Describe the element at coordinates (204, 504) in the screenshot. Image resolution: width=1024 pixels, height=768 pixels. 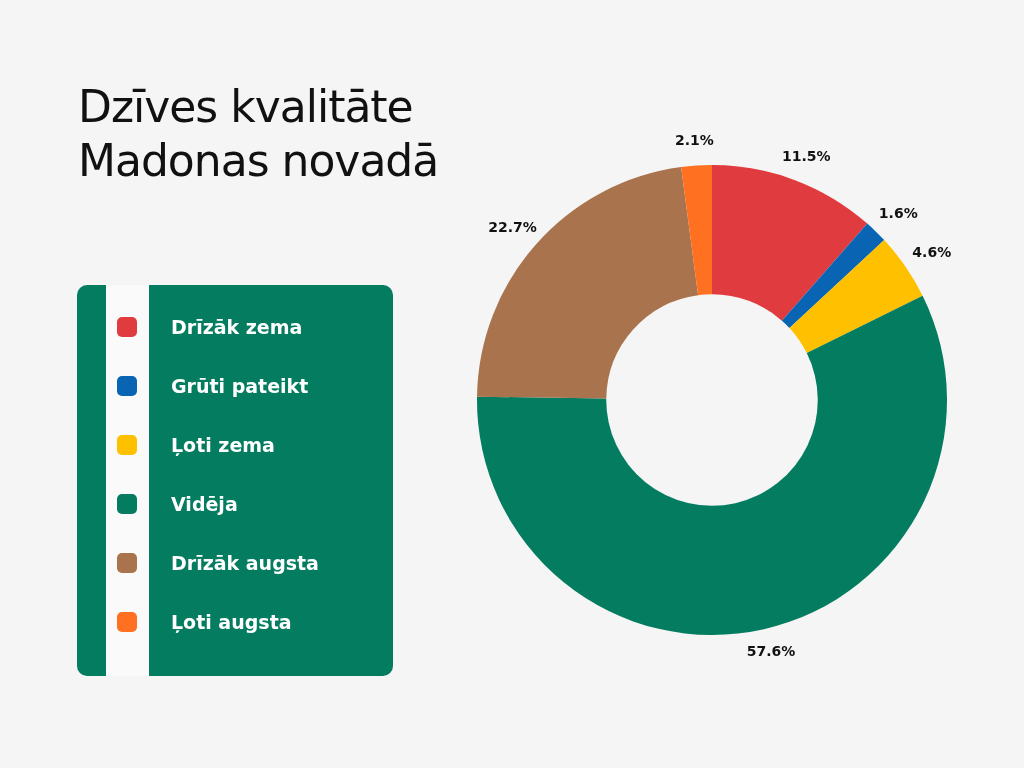
I see `legend-label: Vidēja` at that location.